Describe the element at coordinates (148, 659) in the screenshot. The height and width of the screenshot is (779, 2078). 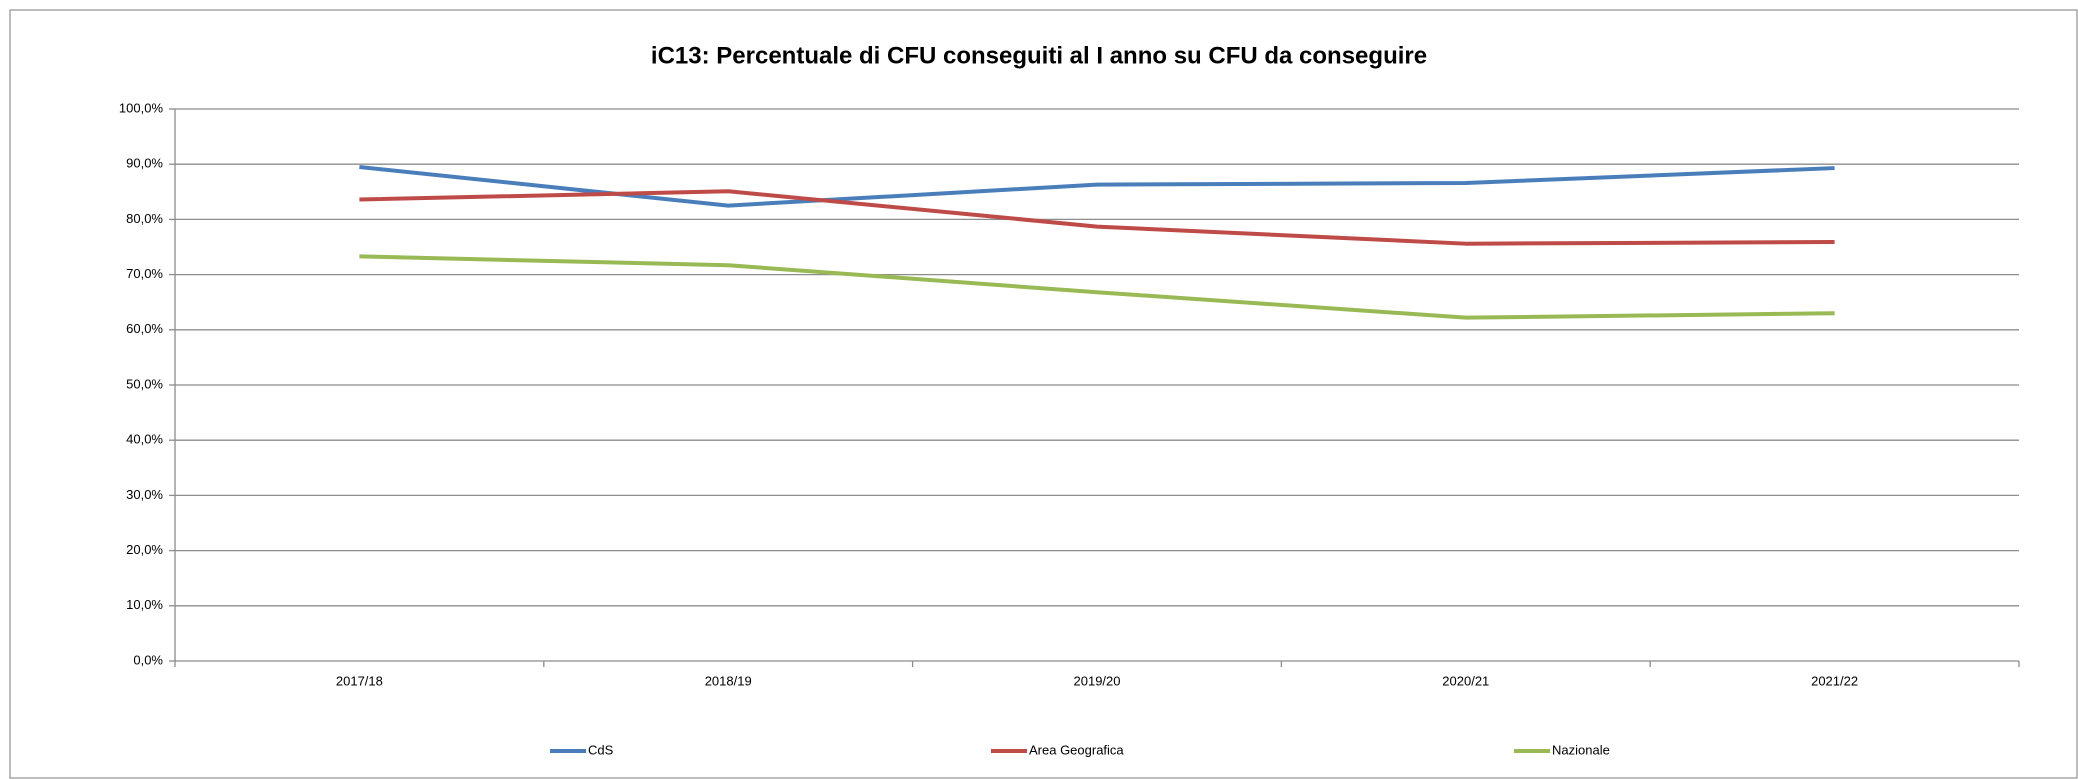
I see `y-tick-label: 0,0%` at that location.